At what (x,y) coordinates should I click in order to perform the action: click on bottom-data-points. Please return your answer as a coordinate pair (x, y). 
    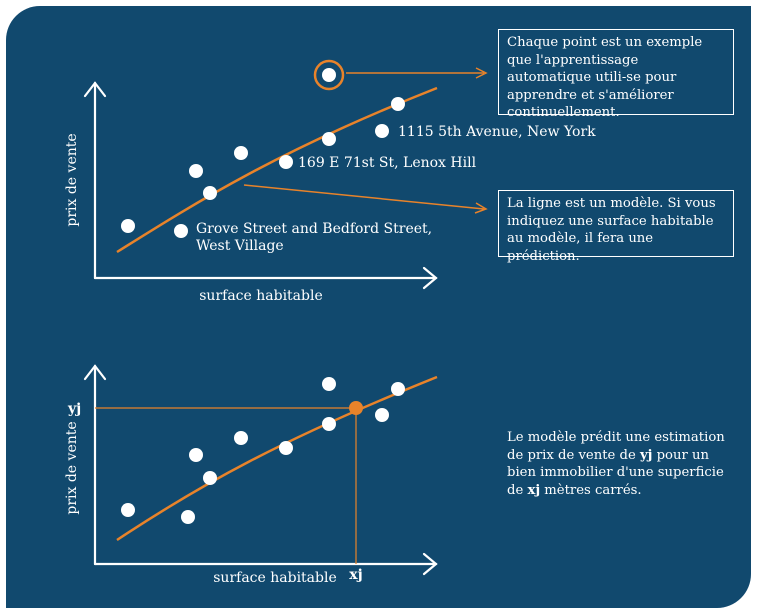
    Looking at the image, I should click on (263, 450).